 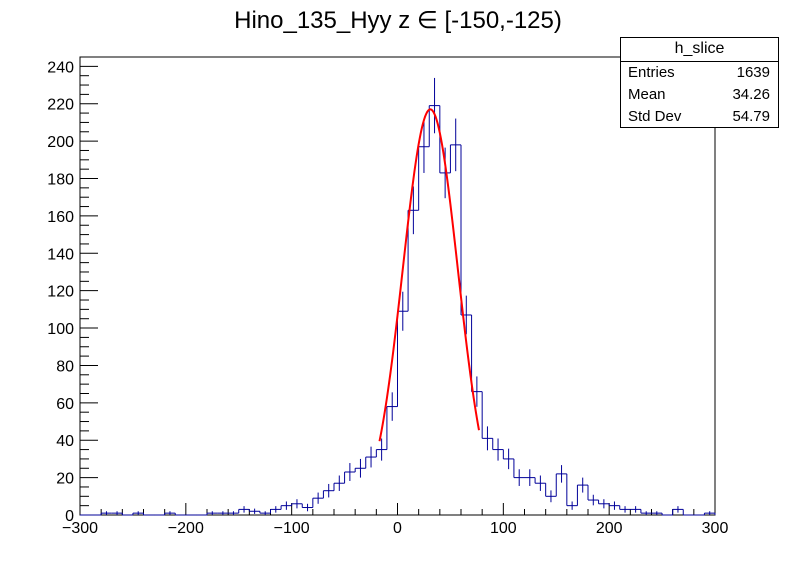 What do you see at coordinates (651, 72) in the screenshot?
I see `stats-label: Entries` at bounding box center [651, 72].